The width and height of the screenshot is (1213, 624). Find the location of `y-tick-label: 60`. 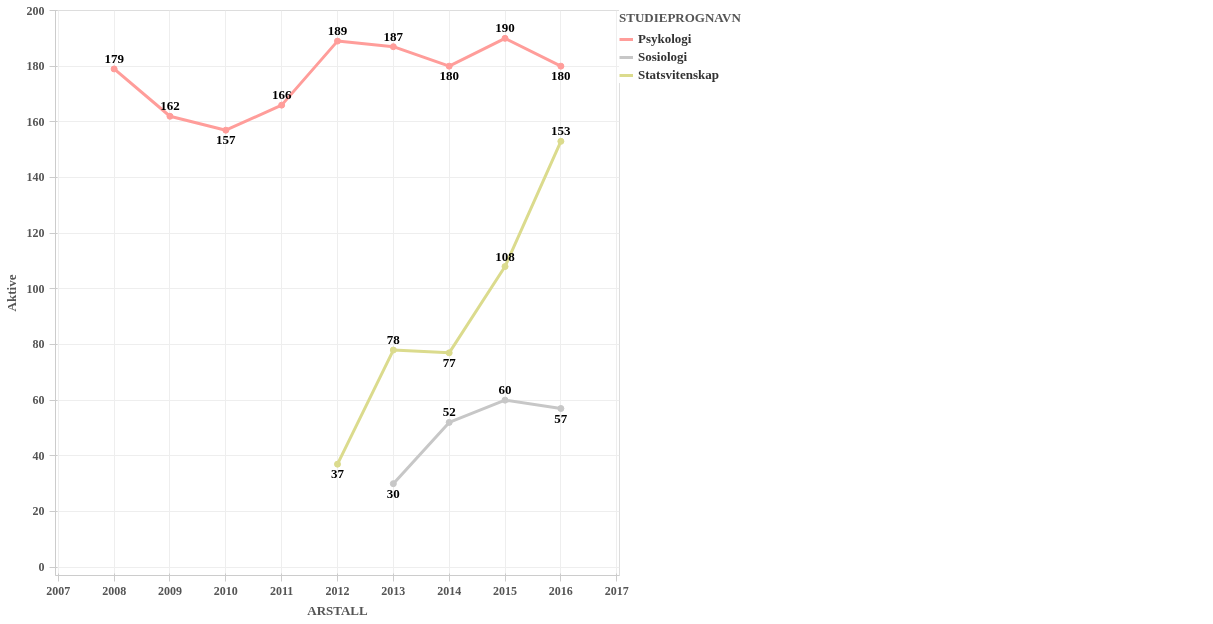

y-tick-label: 60 is located at coordinates (38, 400).